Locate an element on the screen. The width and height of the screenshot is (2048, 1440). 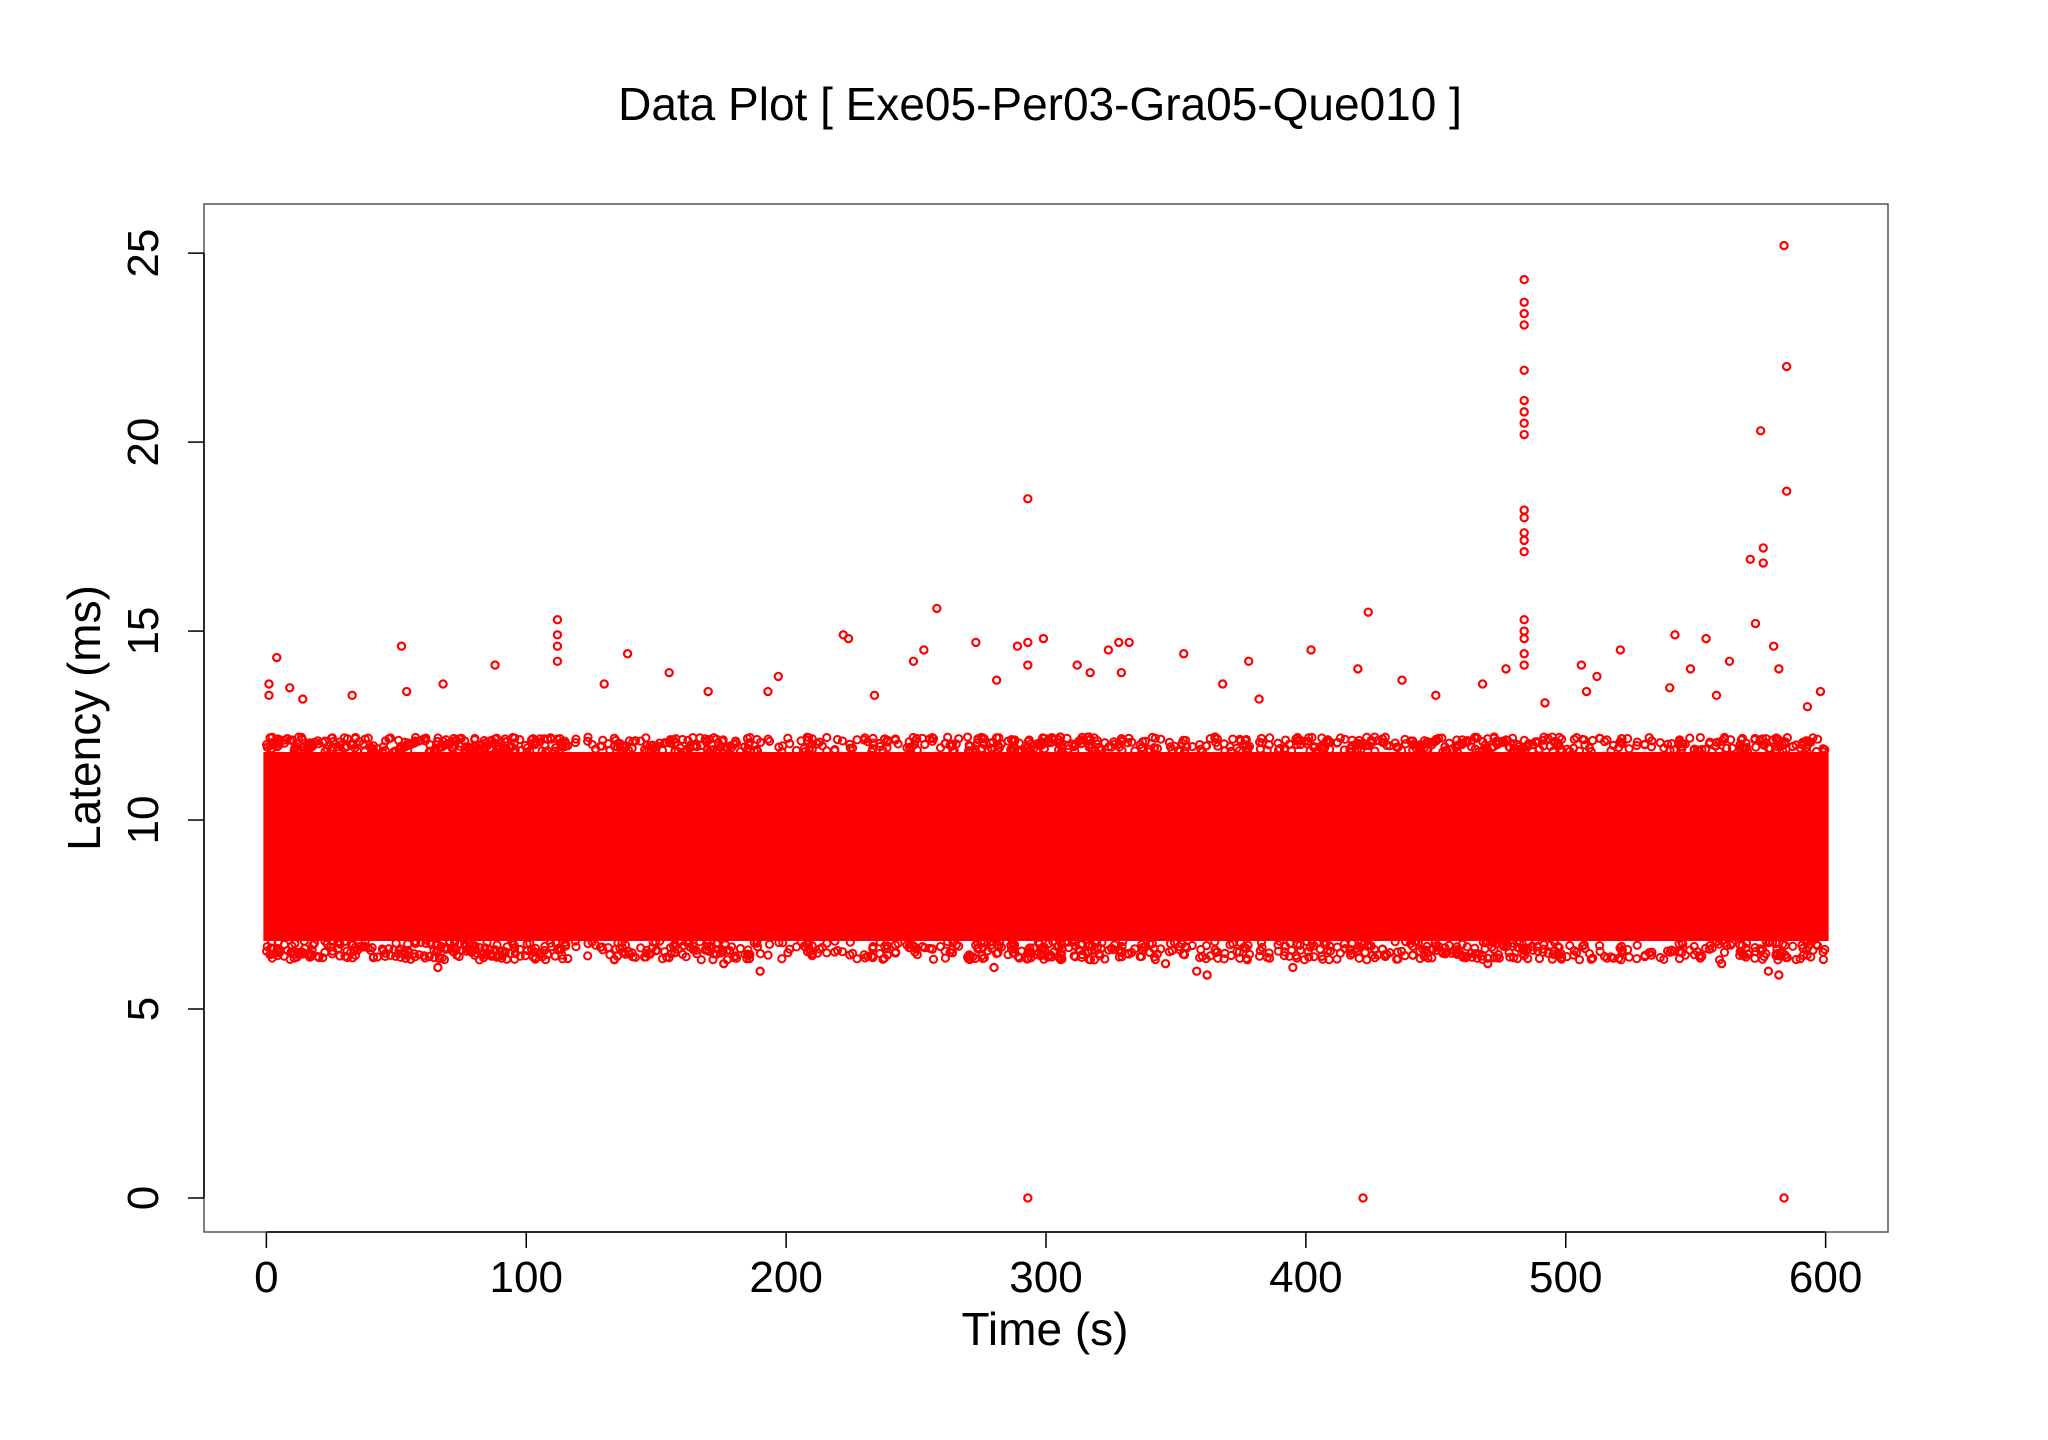
y-axis-label: Latency (ms) is located at coordinates (84, 718).